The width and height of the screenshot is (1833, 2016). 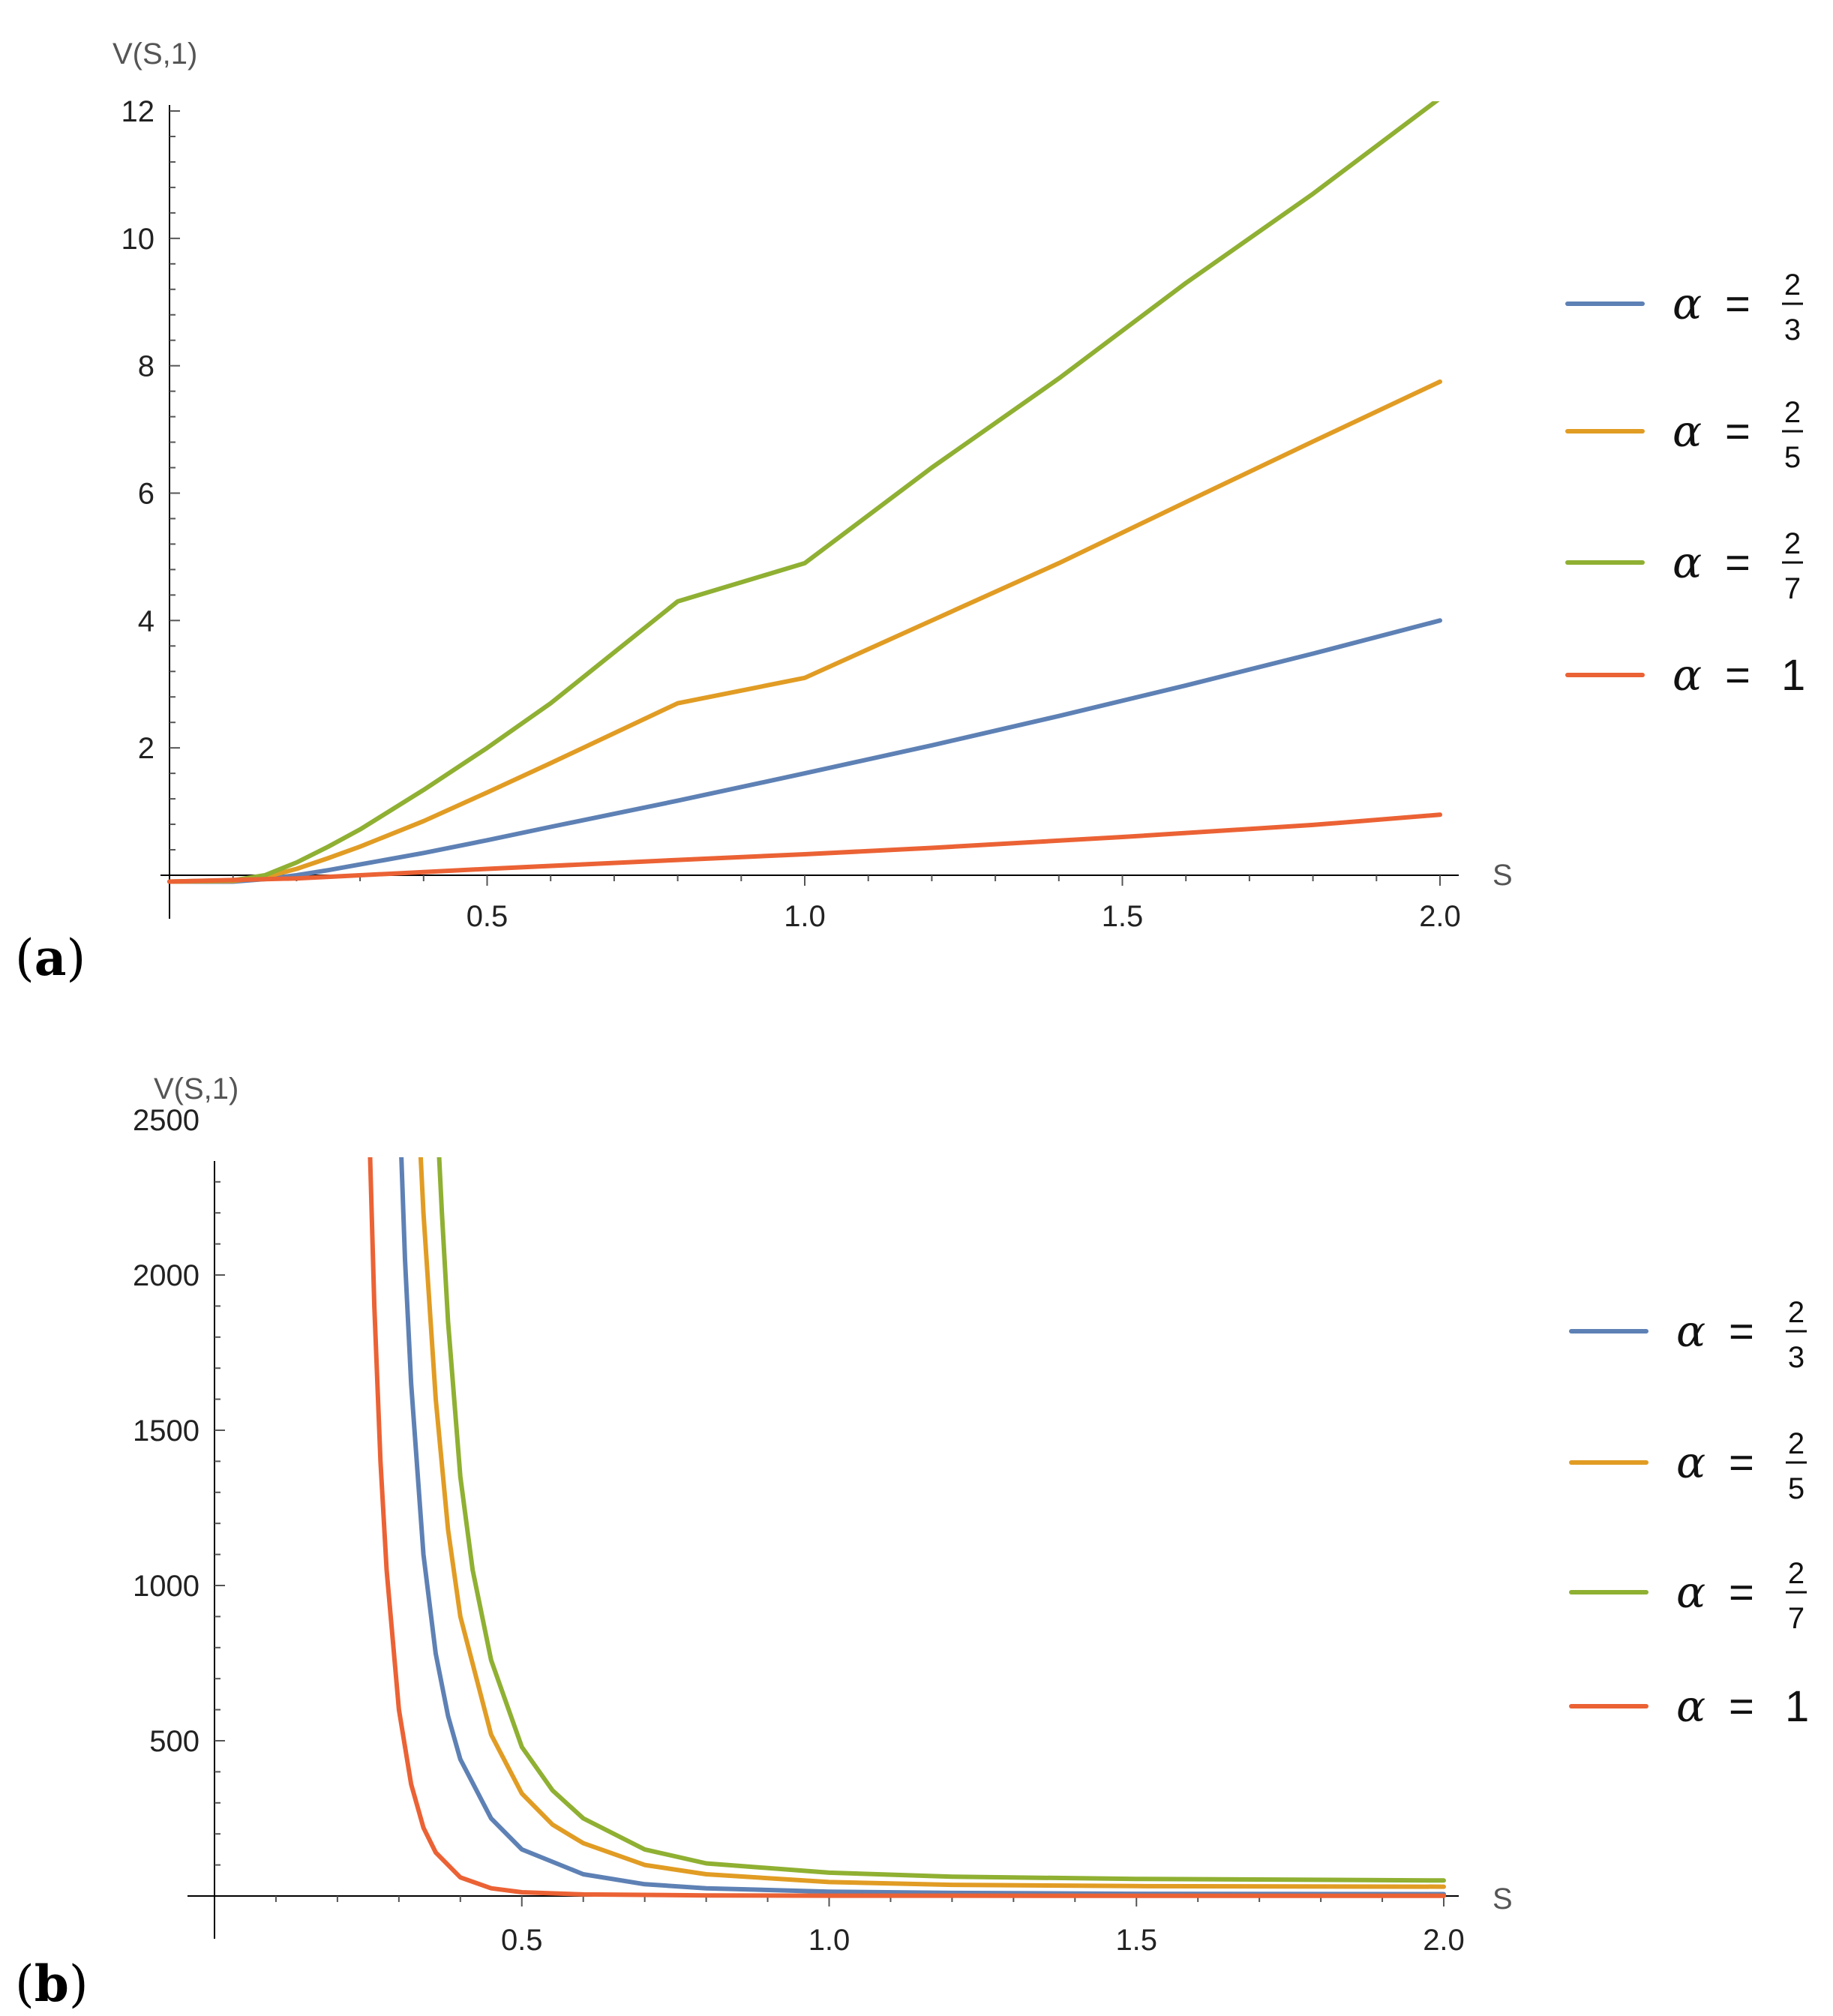 I want to click on y-tick-label: 1500, so click(x=166, y=1431).